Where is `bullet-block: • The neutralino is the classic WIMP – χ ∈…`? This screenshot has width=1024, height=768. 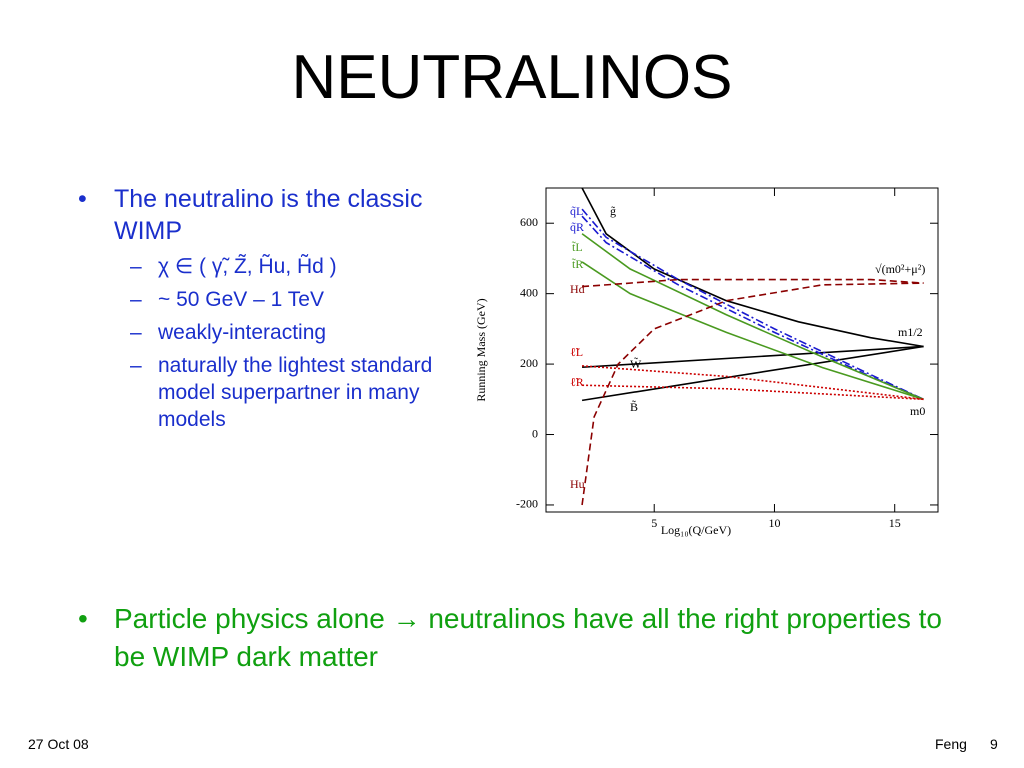
bullet-block: • The neutralino is the classic WIMP – χ ∈… is located at coordinates (258, 308).